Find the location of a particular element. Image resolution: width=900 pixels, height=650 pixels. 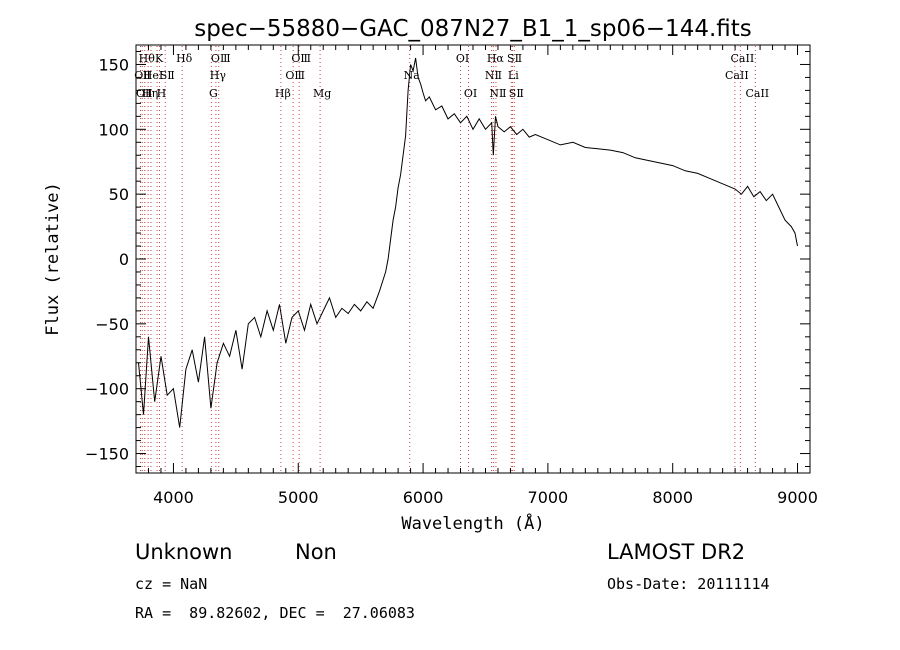

subclass-label: Non is located at coordinates (316, 552).